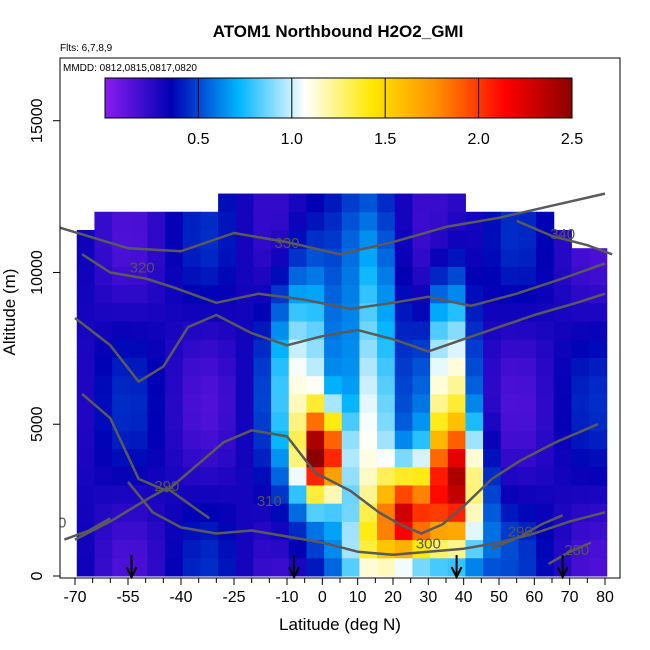 The height and width of the screenshot is (650, 650). I want to click on colorbar-rect, so click(338, 98).